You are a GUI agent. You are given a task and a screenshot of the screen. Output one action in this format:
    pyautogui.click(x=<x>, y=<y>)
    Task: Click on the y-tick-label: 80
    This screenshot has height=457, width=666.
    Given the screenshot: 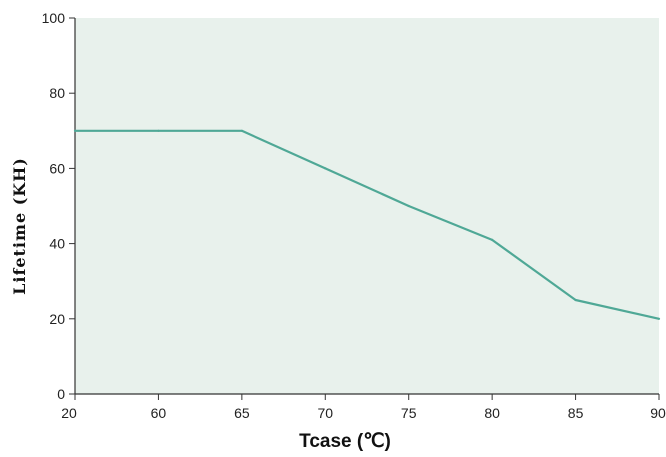 What is the action you would take?
    pyautogui.click(x=57, y=93)
    